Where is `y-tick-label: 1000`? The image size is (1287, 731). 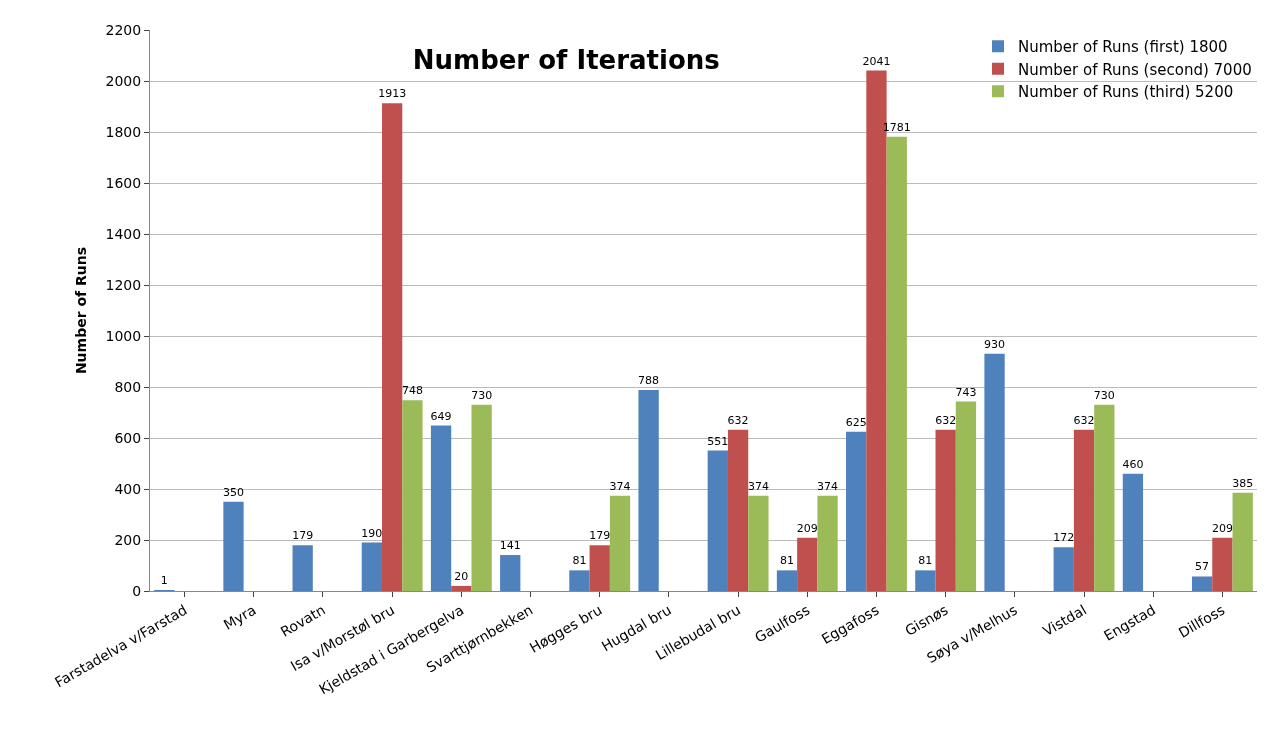 y-tick-label: 1000 is located at coordinates (123, 335).